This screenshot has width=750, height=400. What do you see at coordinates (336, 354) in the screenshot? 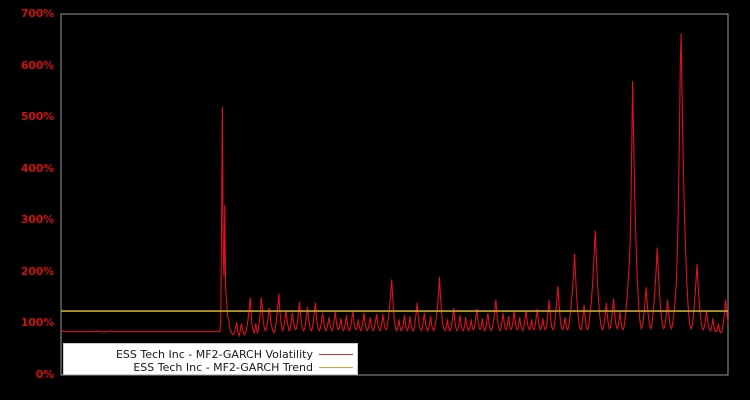
I see `legend-swatch-volatility` at bounding box center [336, 354].